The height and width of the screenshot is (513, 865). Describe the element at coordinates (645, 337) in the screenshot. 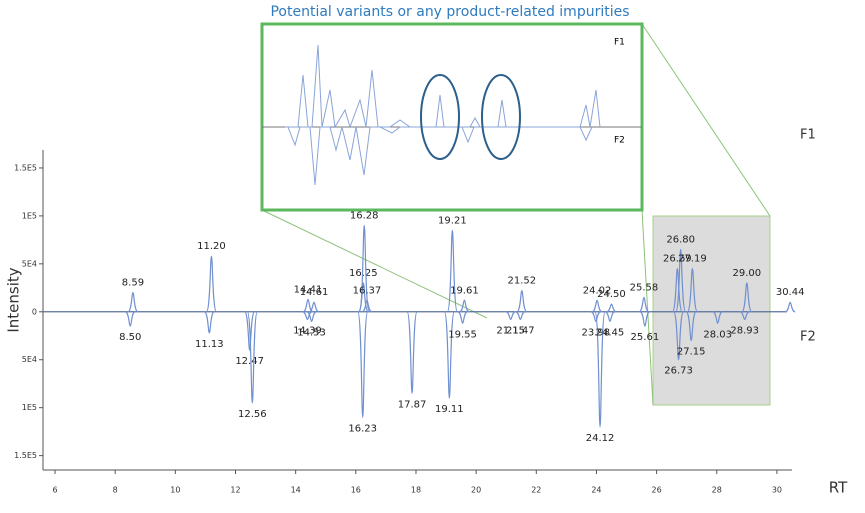

I see `peak-label: 25.61` at that location.